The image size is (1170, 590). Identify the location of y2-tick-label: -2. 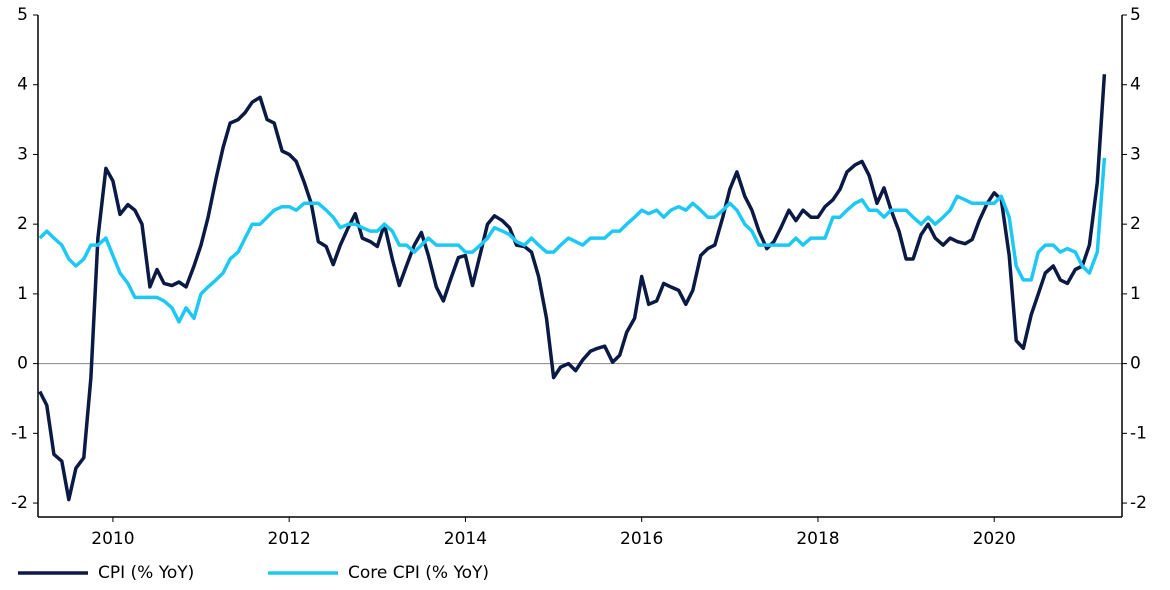
(1138, 503).